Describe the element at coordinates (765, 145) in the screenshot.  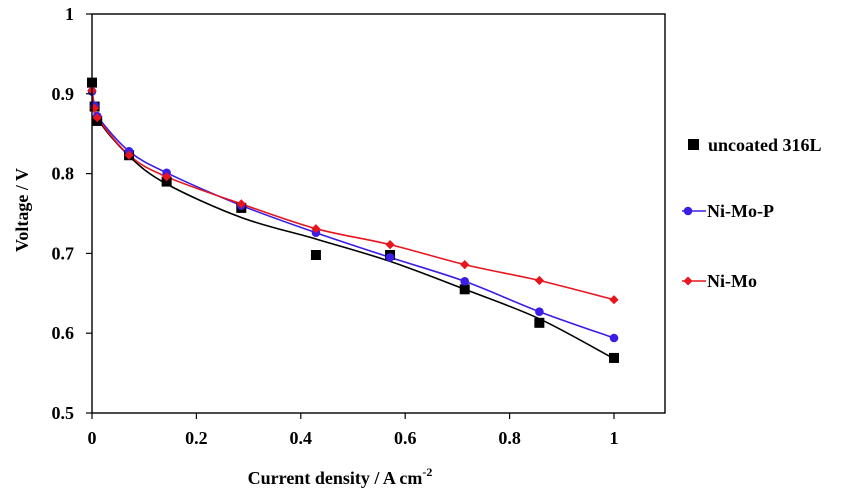
I see `legend-label: uncoated 316L` at that location.